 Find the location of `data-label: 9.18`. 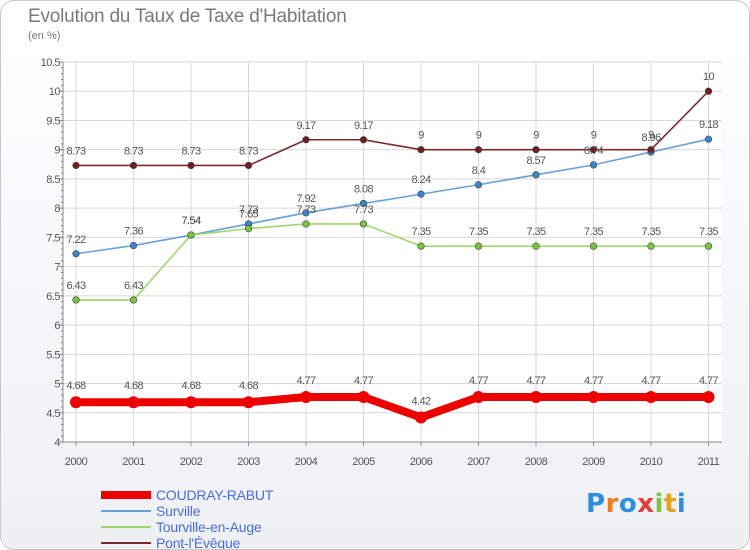

data-label: 9.18 is located at coordinates (708, 125).